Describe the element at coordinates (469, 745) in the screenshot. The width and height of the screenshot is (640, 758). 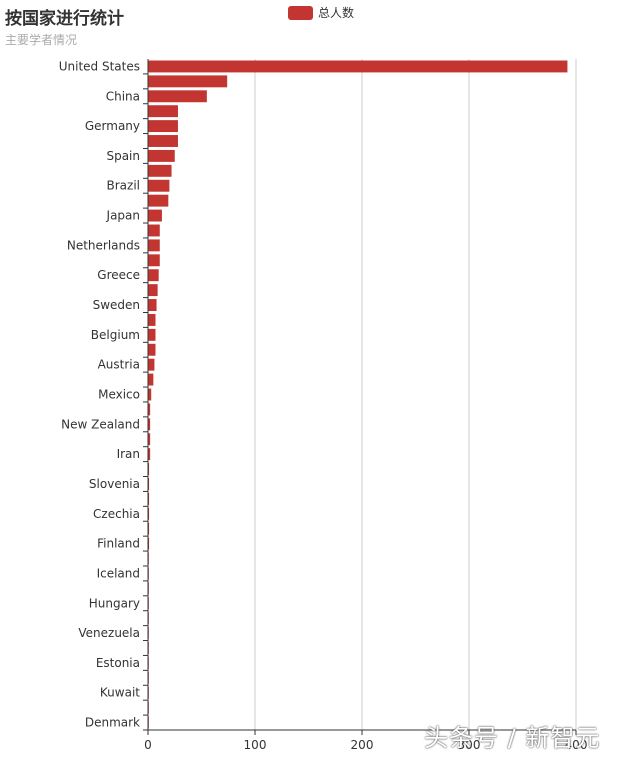
I see `x-tick-label: 300` at that location.